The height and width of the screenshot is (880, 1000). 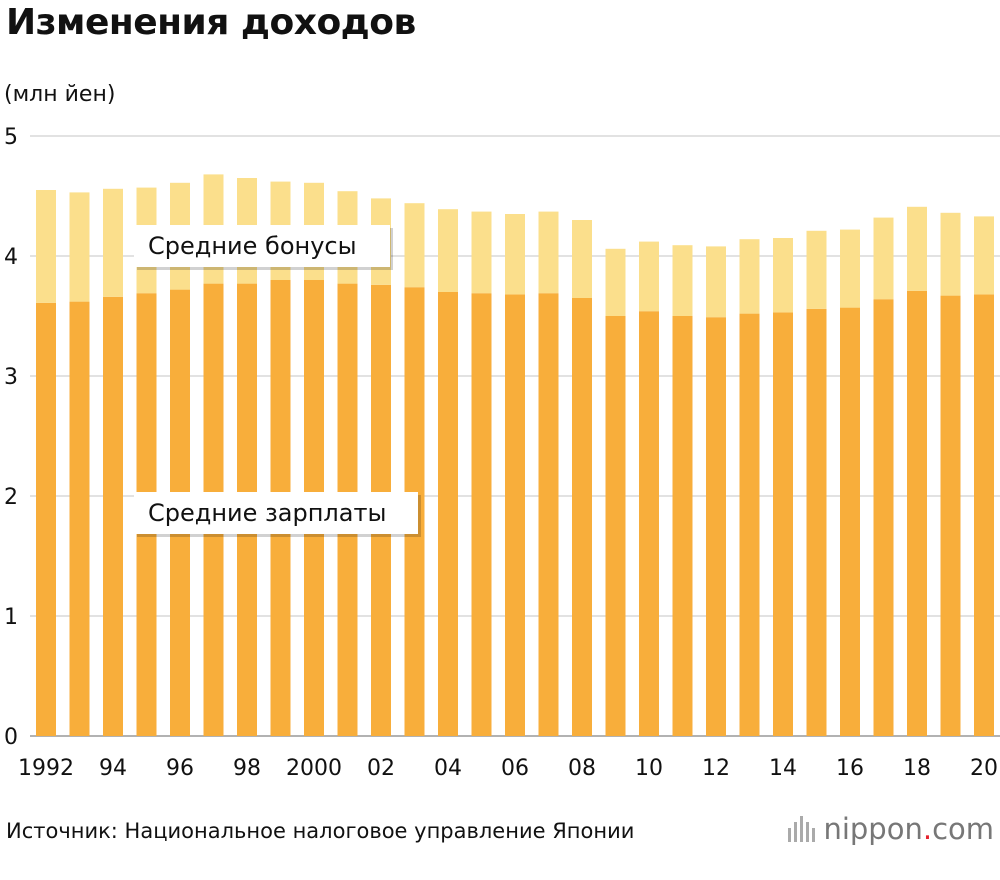 What do you see at coordinates (448, 250) in the screenshot?
I see `bar-bonus-2004` at bounding box center [448, 250].